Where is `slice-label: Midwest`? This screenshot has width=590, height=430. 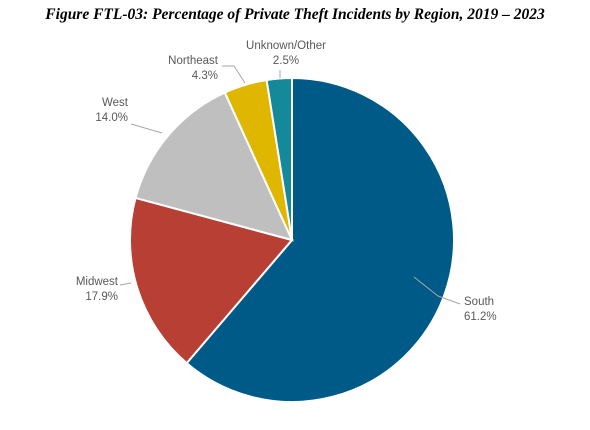
slice-label: Midwest is located at coordinates (97, 282).